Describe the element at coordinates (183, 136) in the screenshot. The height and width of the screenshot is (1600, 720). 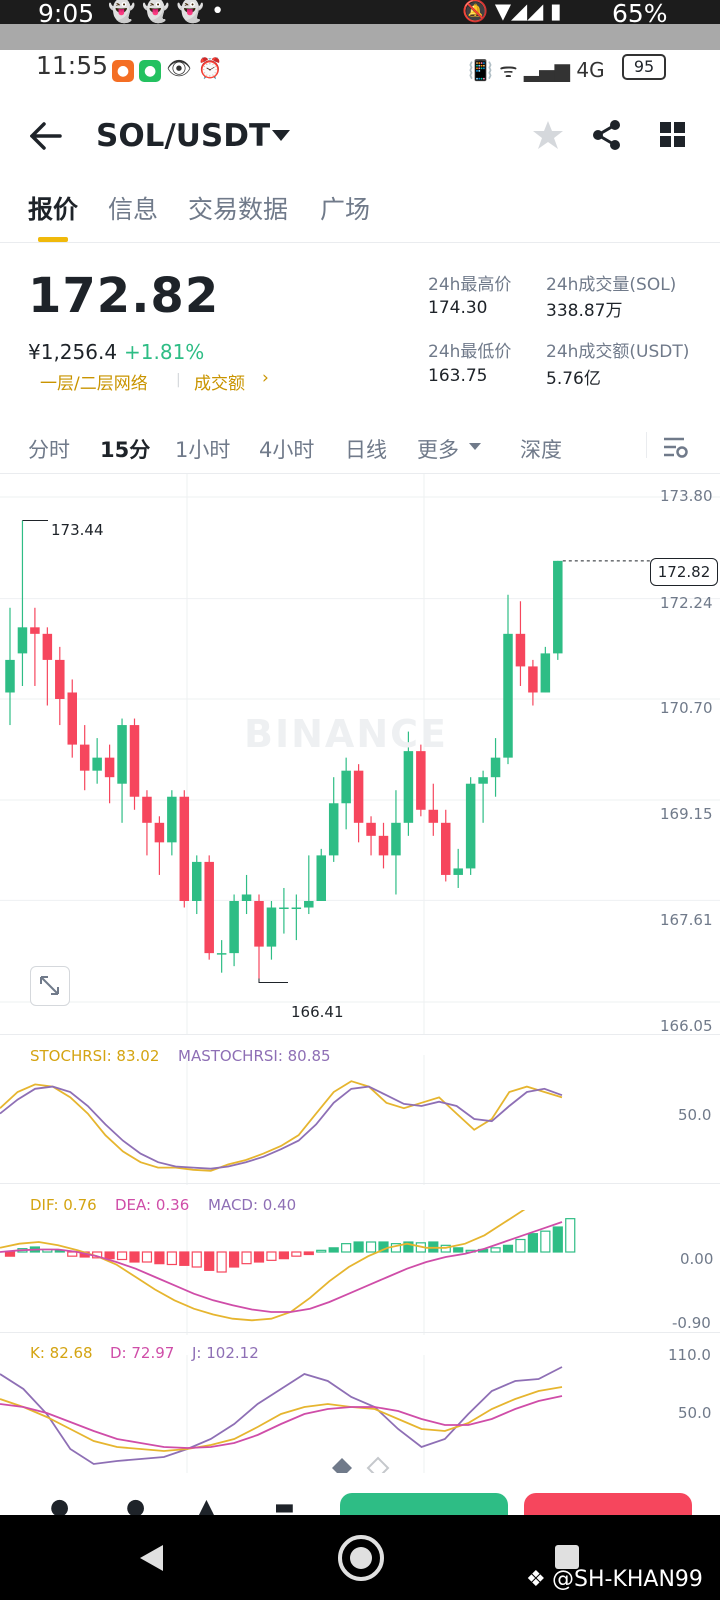
I see `pair-title: SOL/USDT` at that location.